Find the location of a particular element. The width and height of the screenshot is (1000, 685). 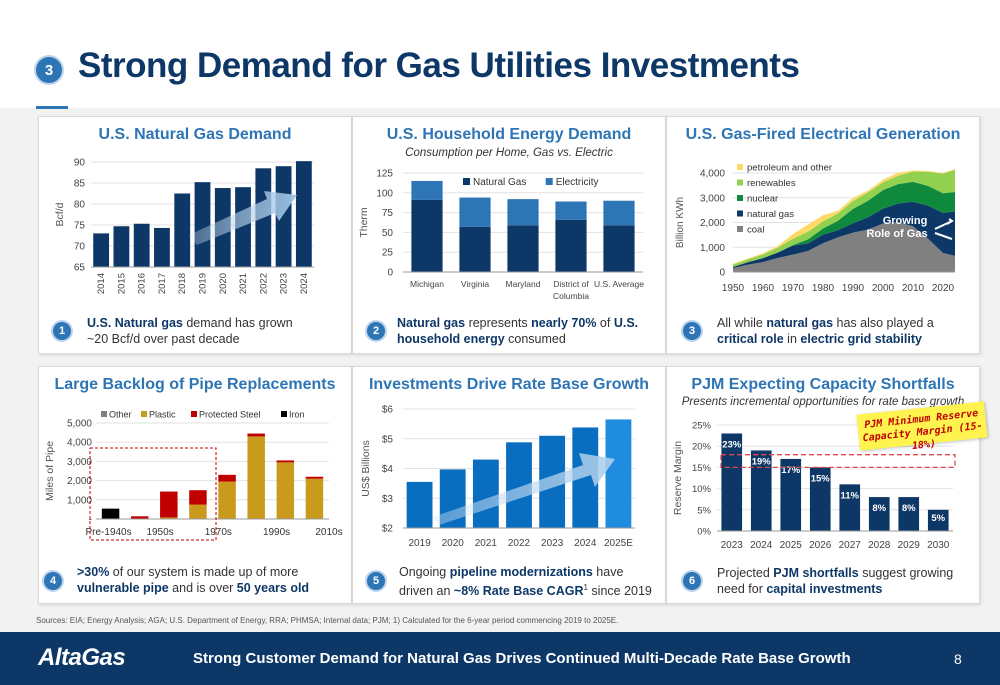

data-label: 17% is located at coordinates (791, 470).